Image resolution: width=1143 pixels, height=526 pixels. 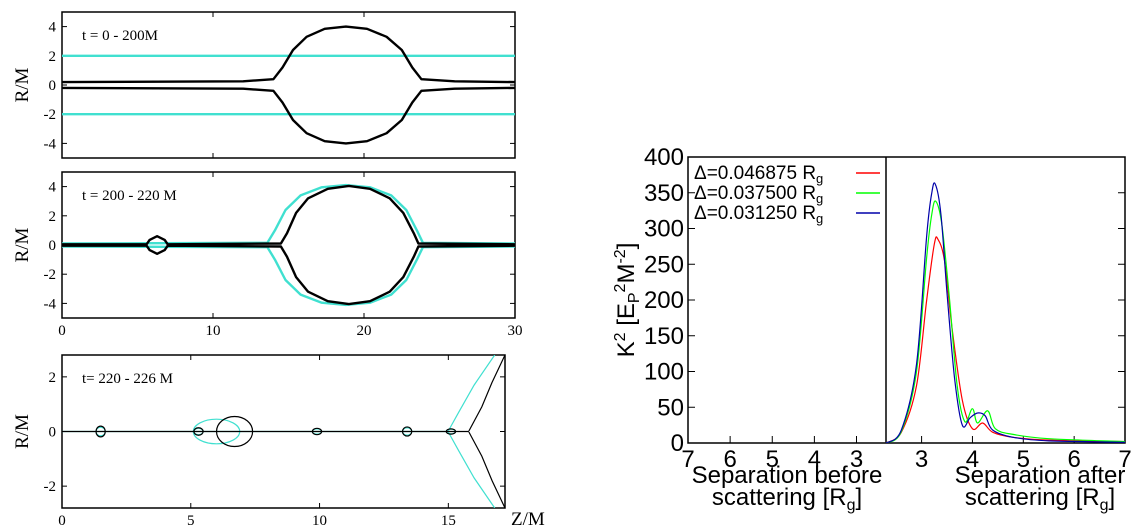 I want to click on x-axis-label-left-line1: Separation before, so click(x=787, y=475).